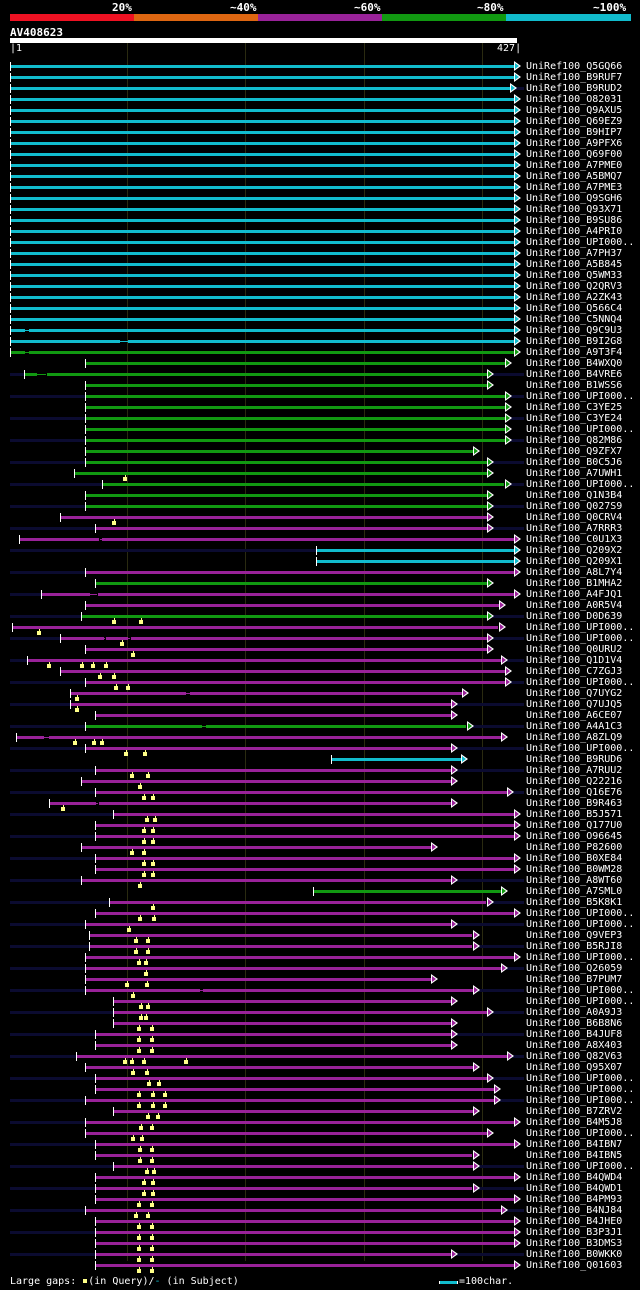 The height and width of the screenshot is (1290, 640). I want to click on hit-label: UniRef100_Q69F00, so click(574, 154).